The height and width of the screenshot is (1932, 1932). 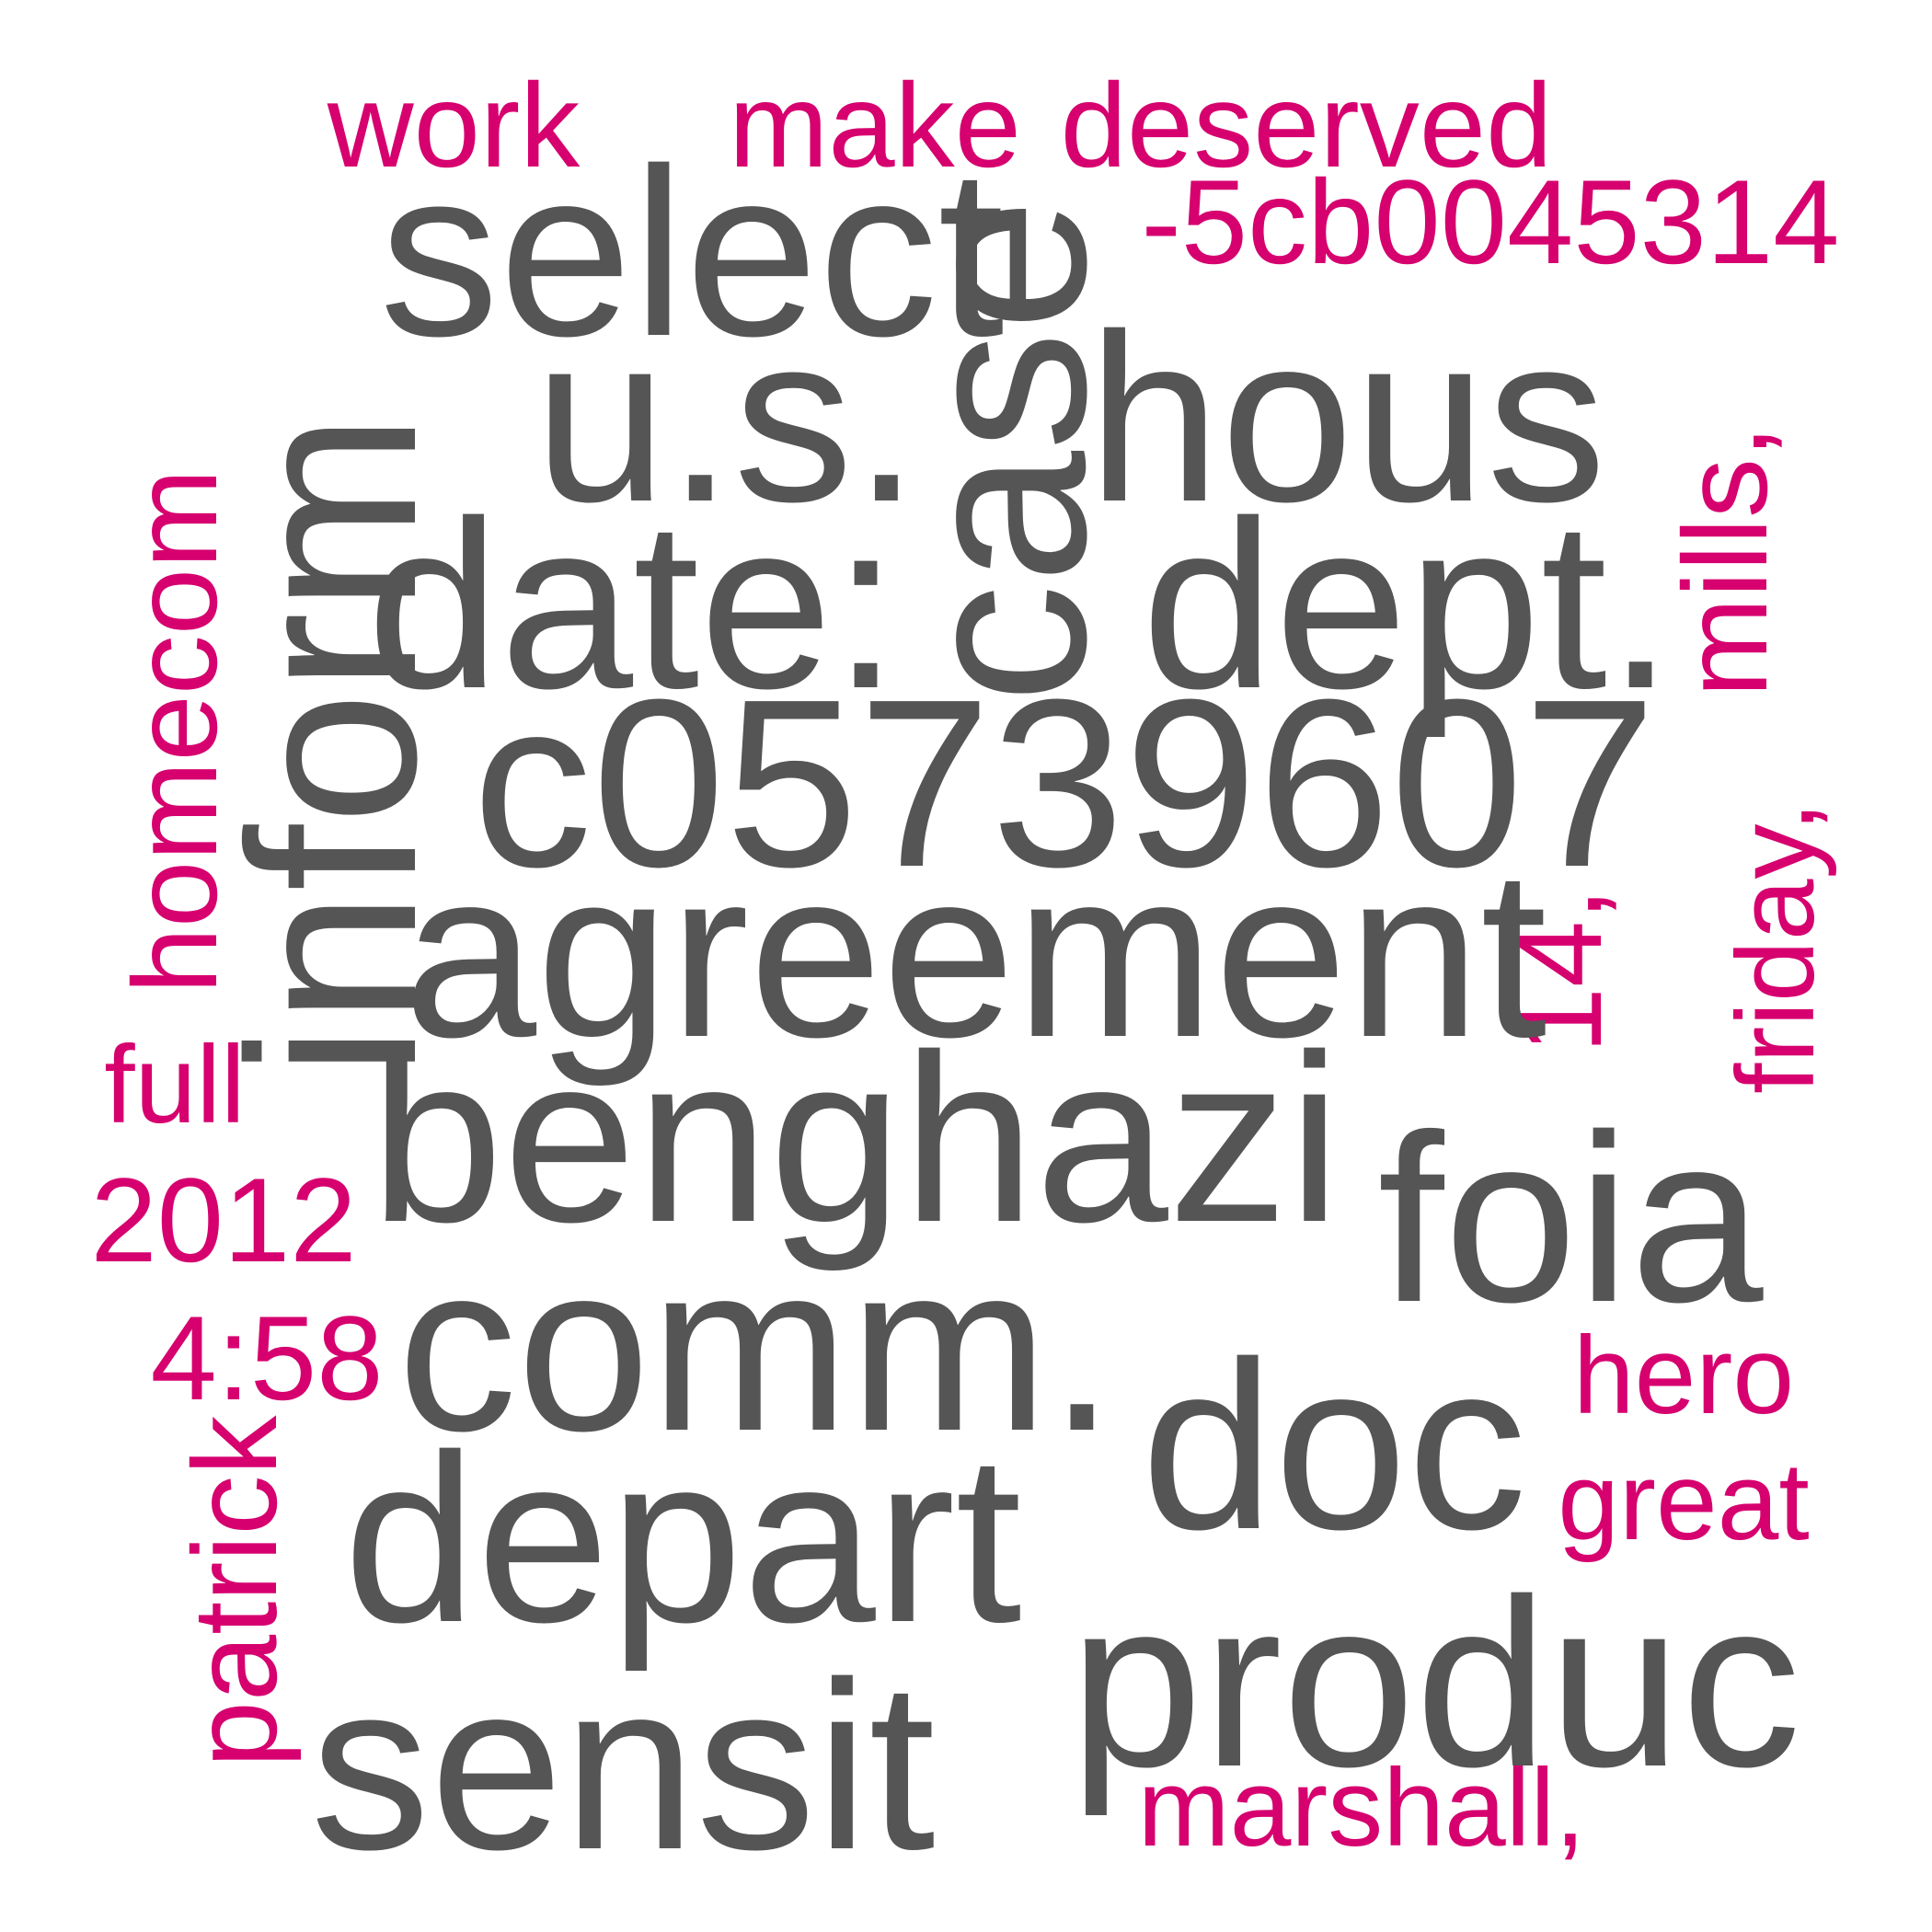 What do you see at coordinates (1002, 451) in the screenshot?
I see `word-case: case` at bounding box center [1002, 451].